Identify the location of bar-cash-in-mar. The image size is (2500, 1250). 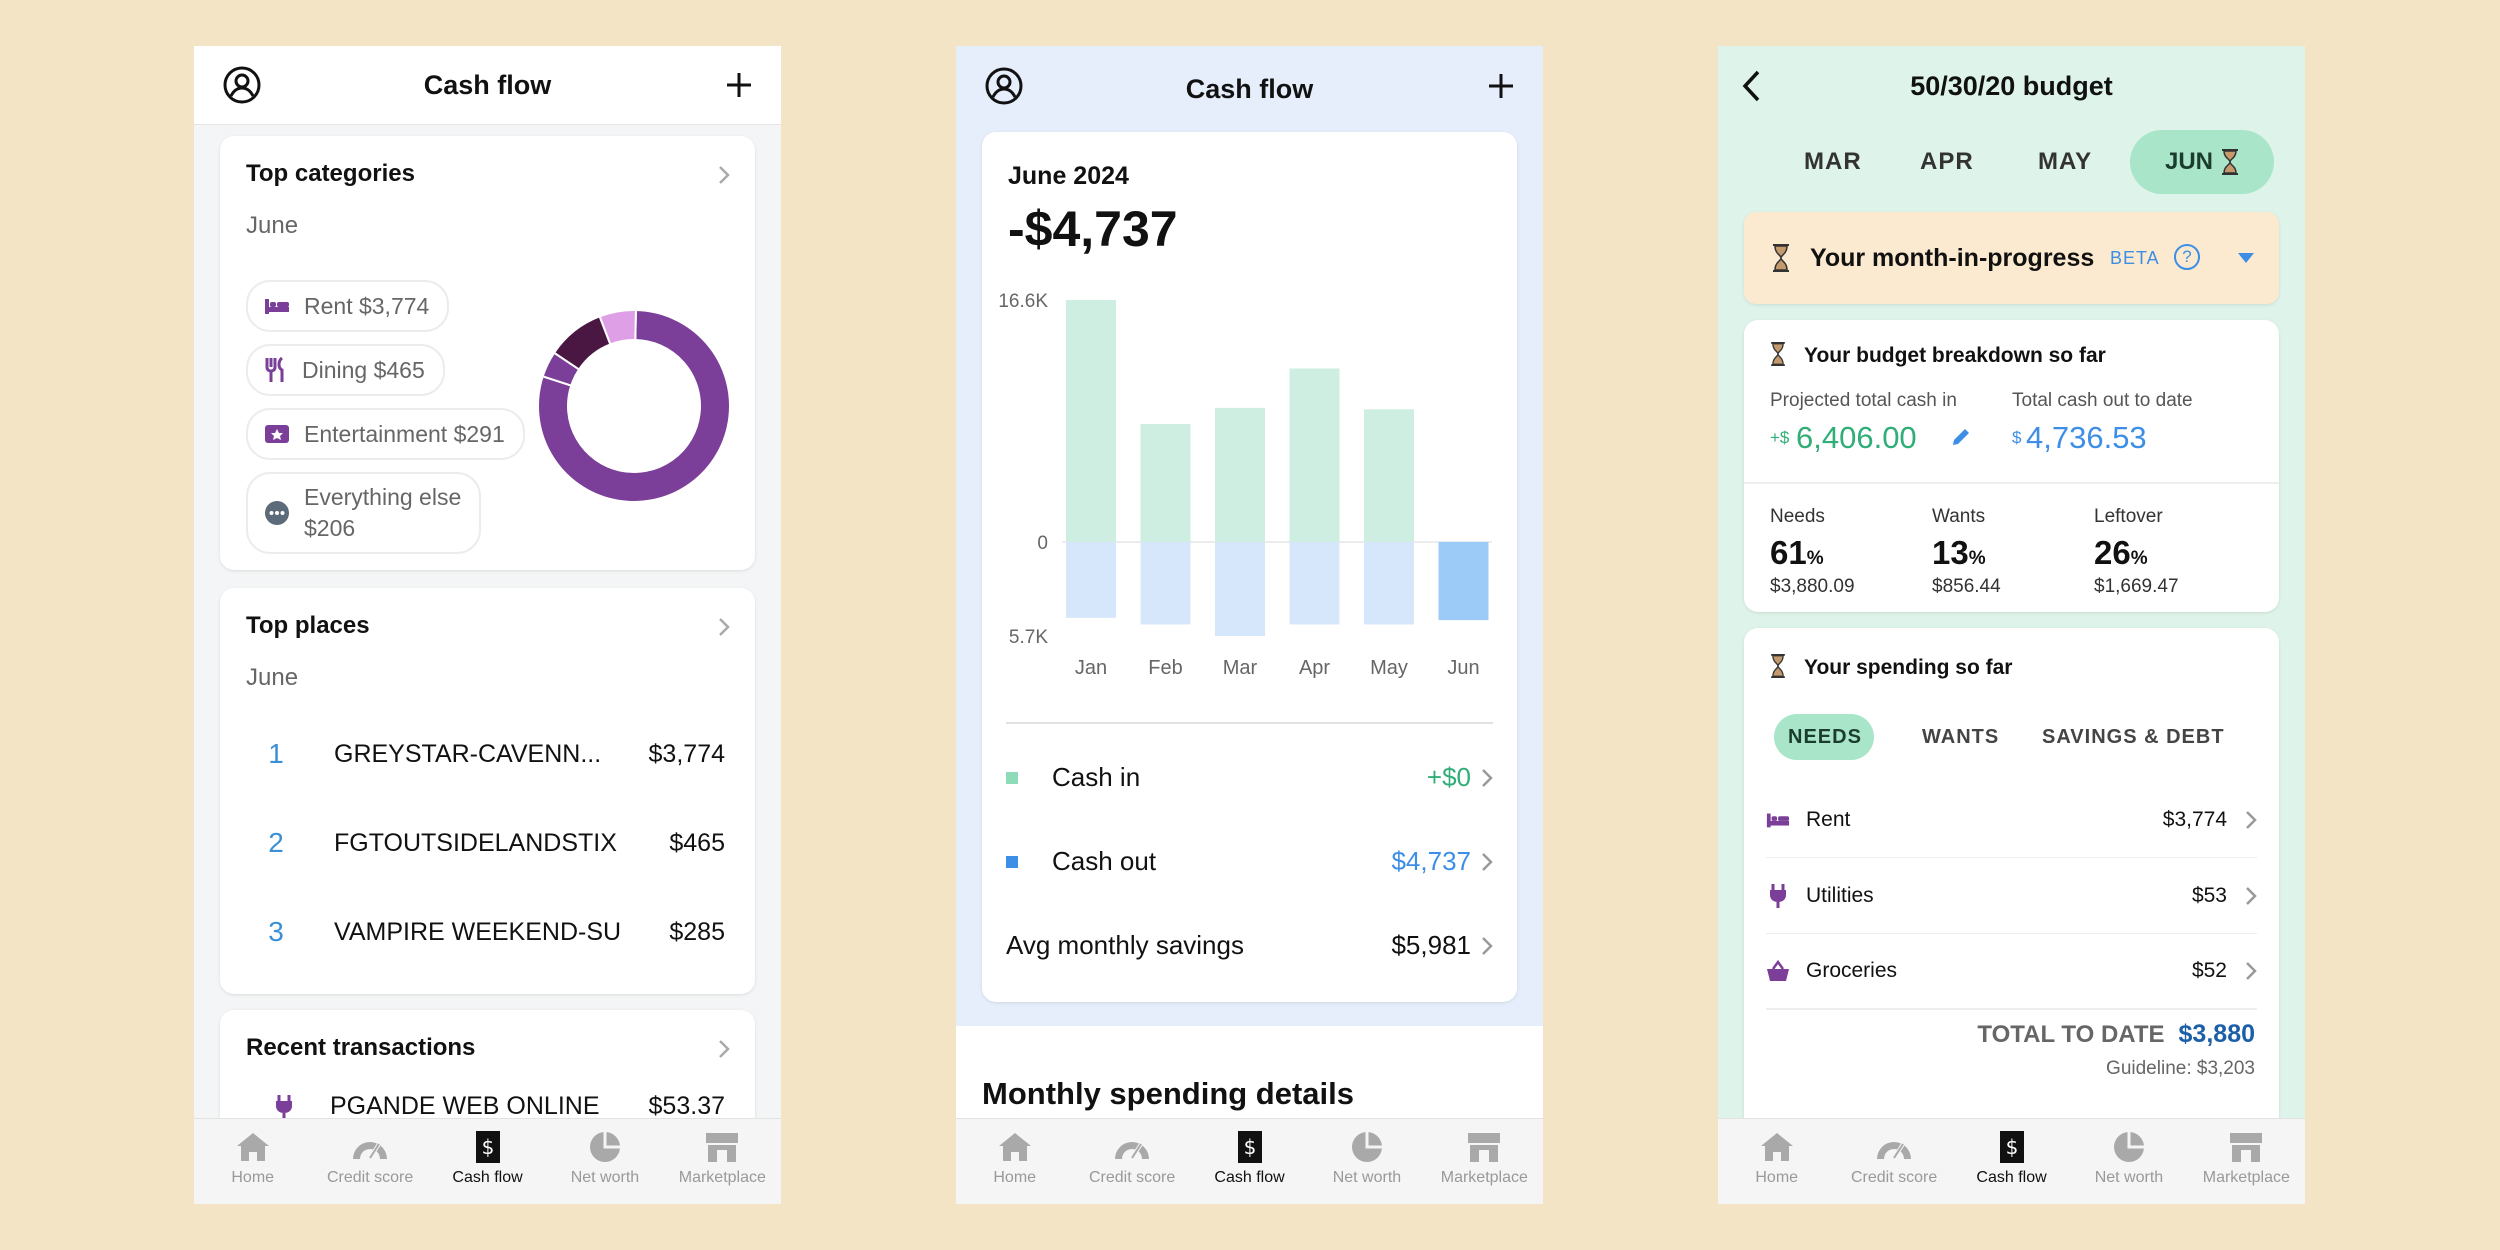
(1240, 474).